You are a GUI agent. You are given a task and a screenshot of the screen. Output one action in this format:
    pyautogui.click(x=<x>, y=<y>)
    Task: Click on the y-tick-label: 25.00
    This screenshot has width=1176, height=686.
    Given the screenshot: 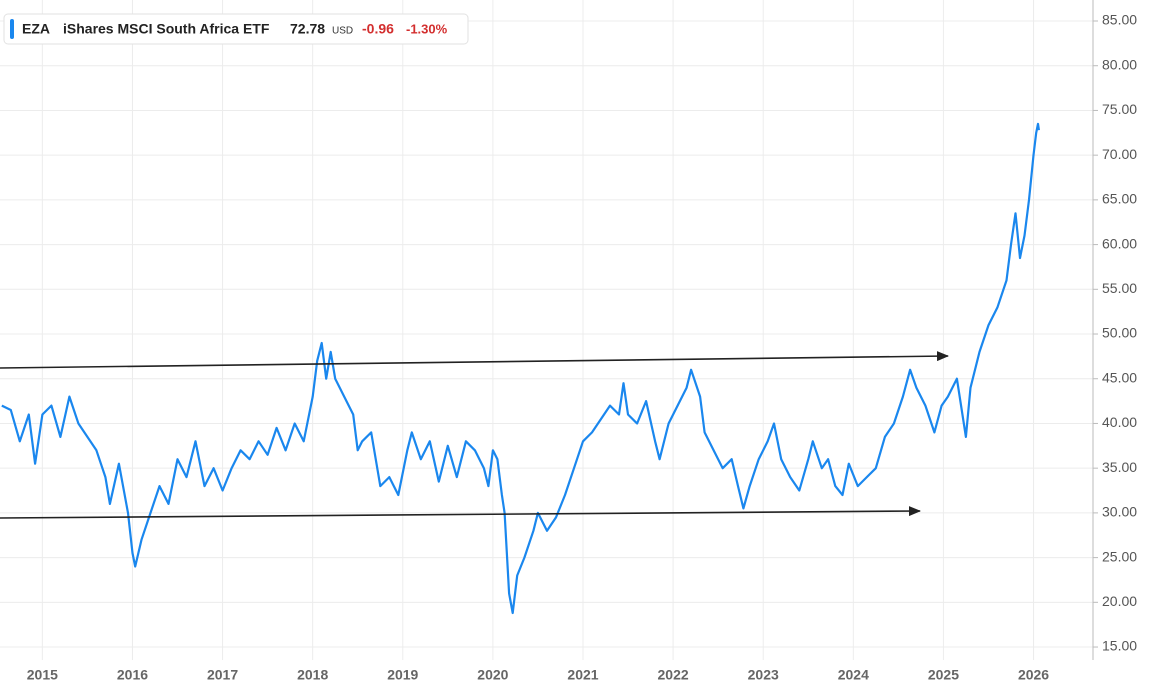 What is the action you would take?
    pyautogui.click(x=1119, y=556)
    